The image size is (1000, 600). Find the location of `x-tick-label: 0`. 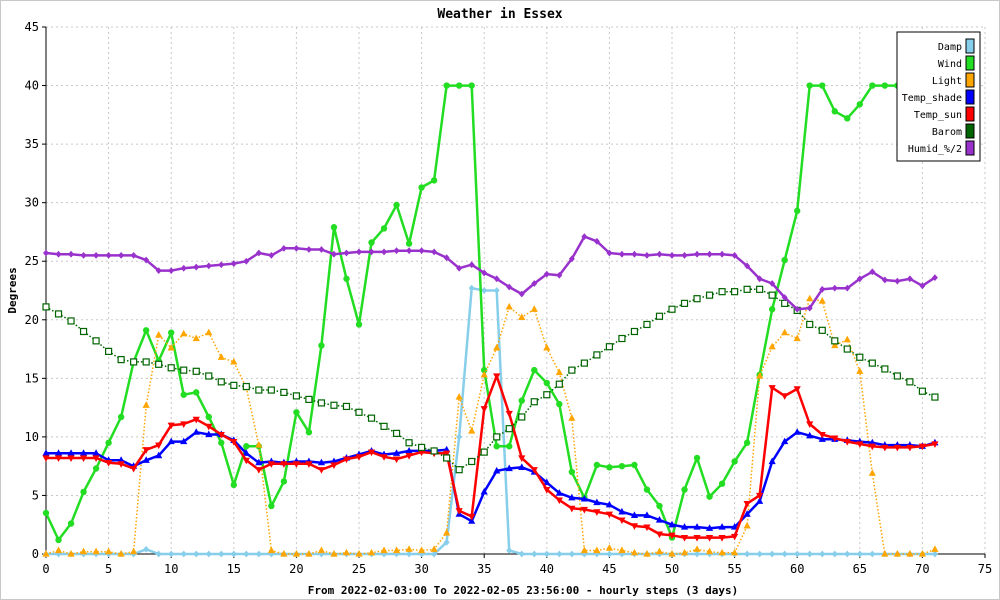

x-tick-label: 0 is located at coordinates (45, 569).